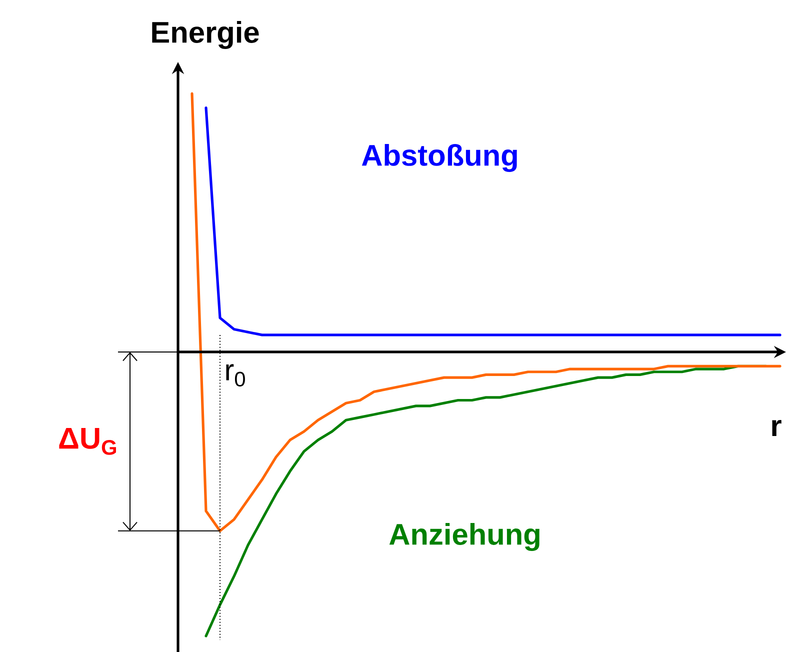 The image size is (786, 652). Describe the element at coordinates (205, 34) in the screenshot. I see `y-axis-title: Energie` at that location.